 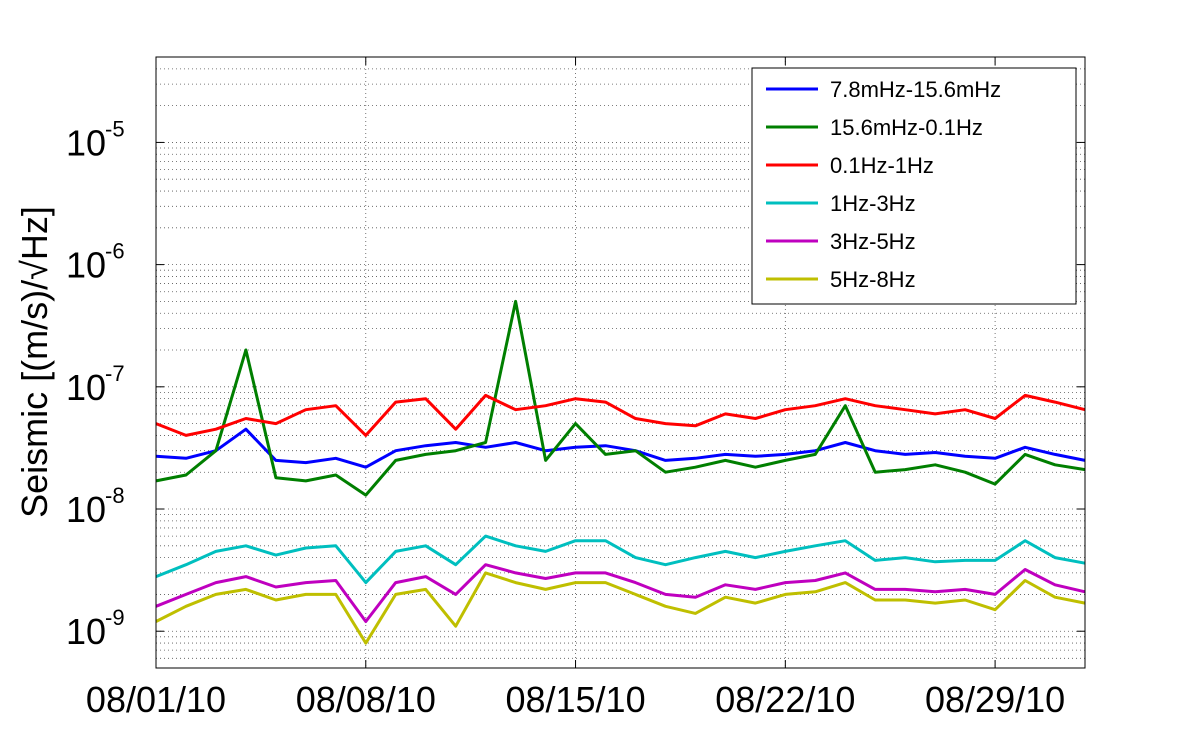 I want to click on x-tick-label: 08/29/10, so click(x=995, y=699).